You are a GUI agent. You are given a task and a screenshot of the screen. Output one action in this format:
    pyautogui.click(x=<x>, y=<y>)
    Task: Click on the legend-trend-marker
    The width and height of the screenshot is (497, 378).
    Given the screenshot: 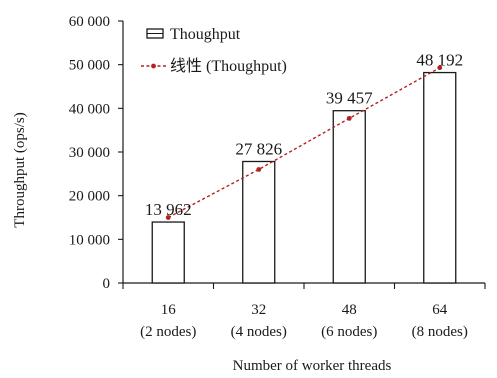 What is the action you would take?
    pyautogui.click(x=153, y=66)
    